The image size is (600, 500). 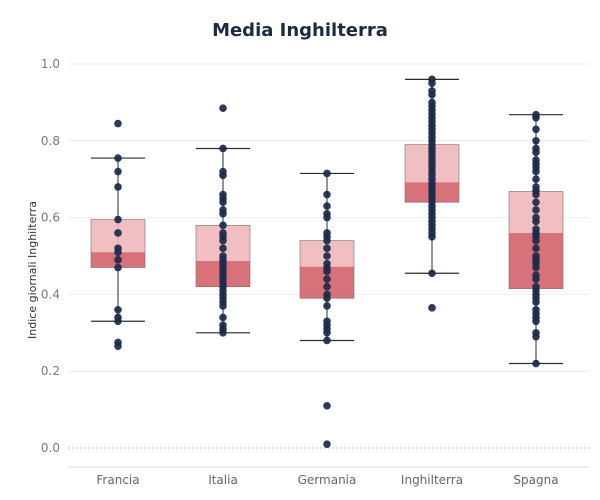 I want to click on y-axis-title: Indice giornali Inghilterra, so click(x=32, y=270).